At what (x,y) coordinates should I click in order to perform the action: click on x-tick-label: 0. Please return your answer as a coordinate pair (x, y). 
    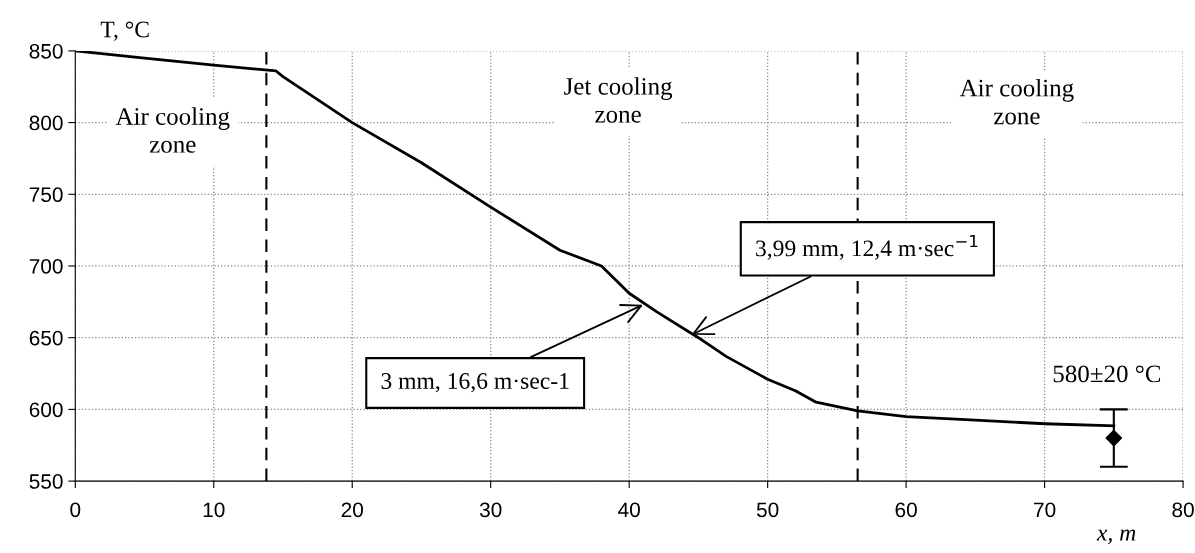
    Looking at the image, I should click on (75, 510).